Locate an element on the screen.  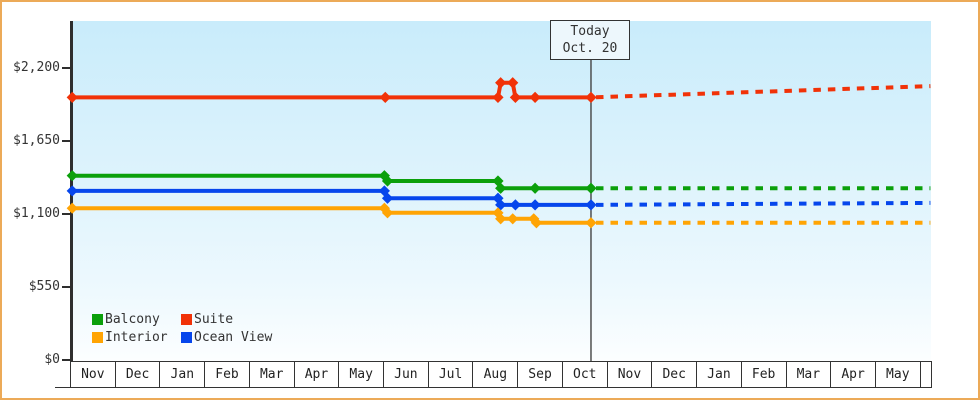
month-cell-aug: Aug is located at coordinates (496, 374).